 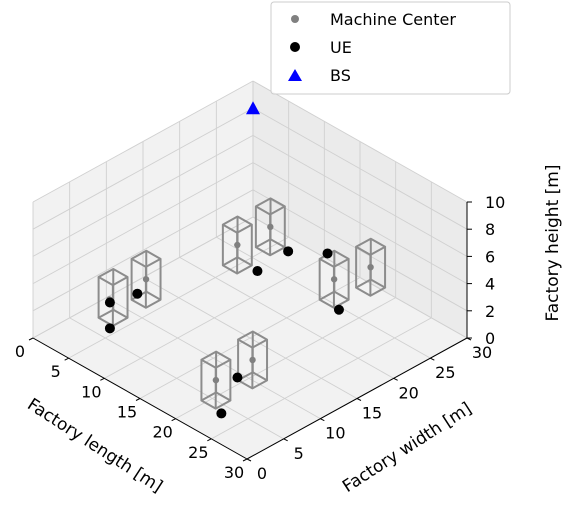 What do you see at coordinates (340, 75) in the screenshot?
I see `legend-label-bs: BS` at bounding box center [340, 75].